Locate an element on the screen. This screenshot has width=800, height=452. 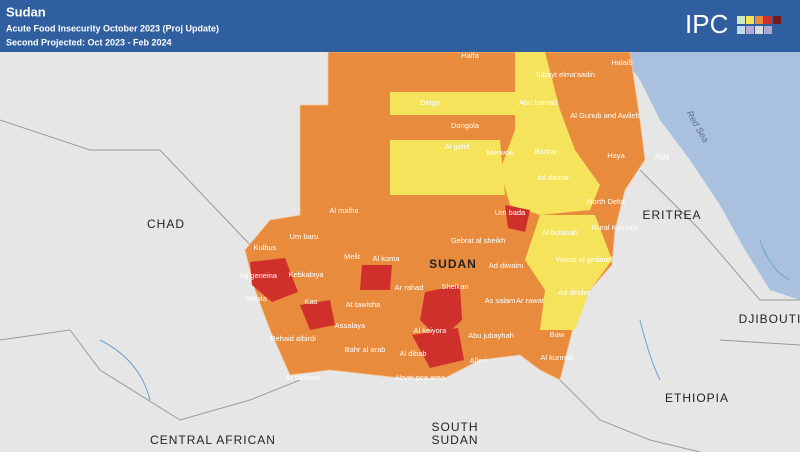
locality-label: Um bada is located at coordinates (510, 212).